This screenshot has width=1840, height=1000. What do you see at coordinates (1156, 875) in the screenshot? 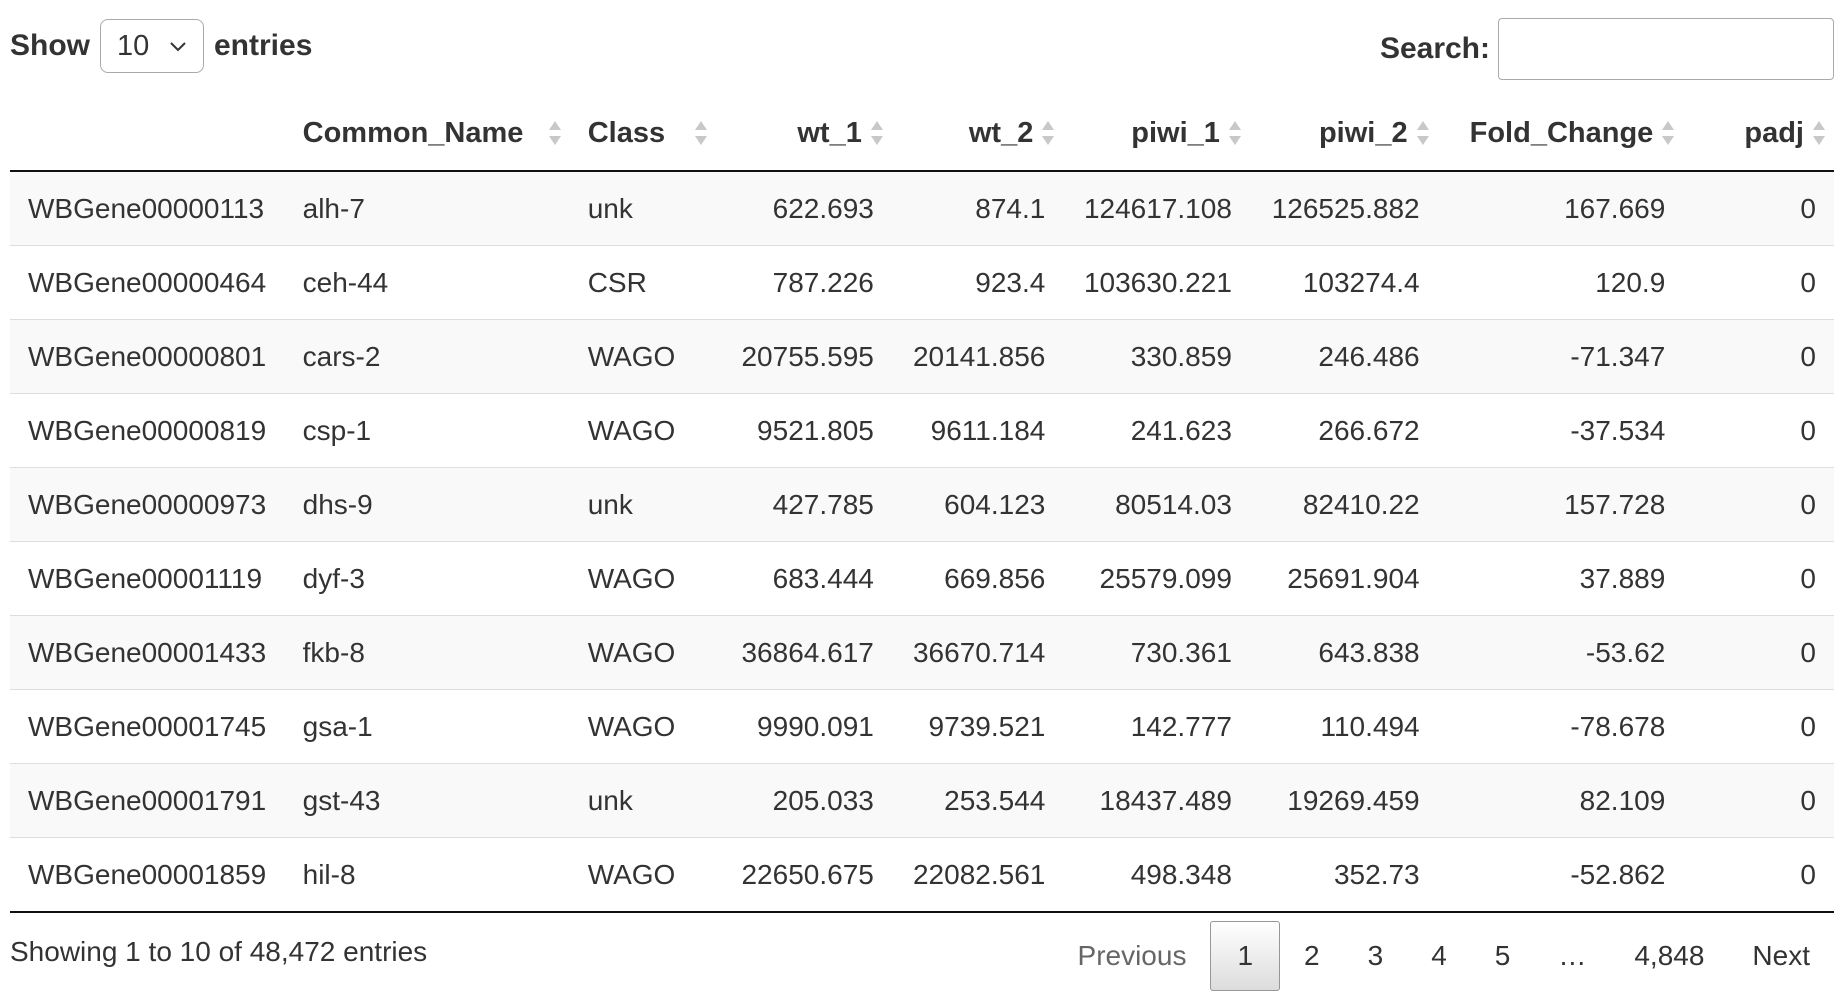
I see `table-cell: 498.348` at bounding box center [1156, 875].